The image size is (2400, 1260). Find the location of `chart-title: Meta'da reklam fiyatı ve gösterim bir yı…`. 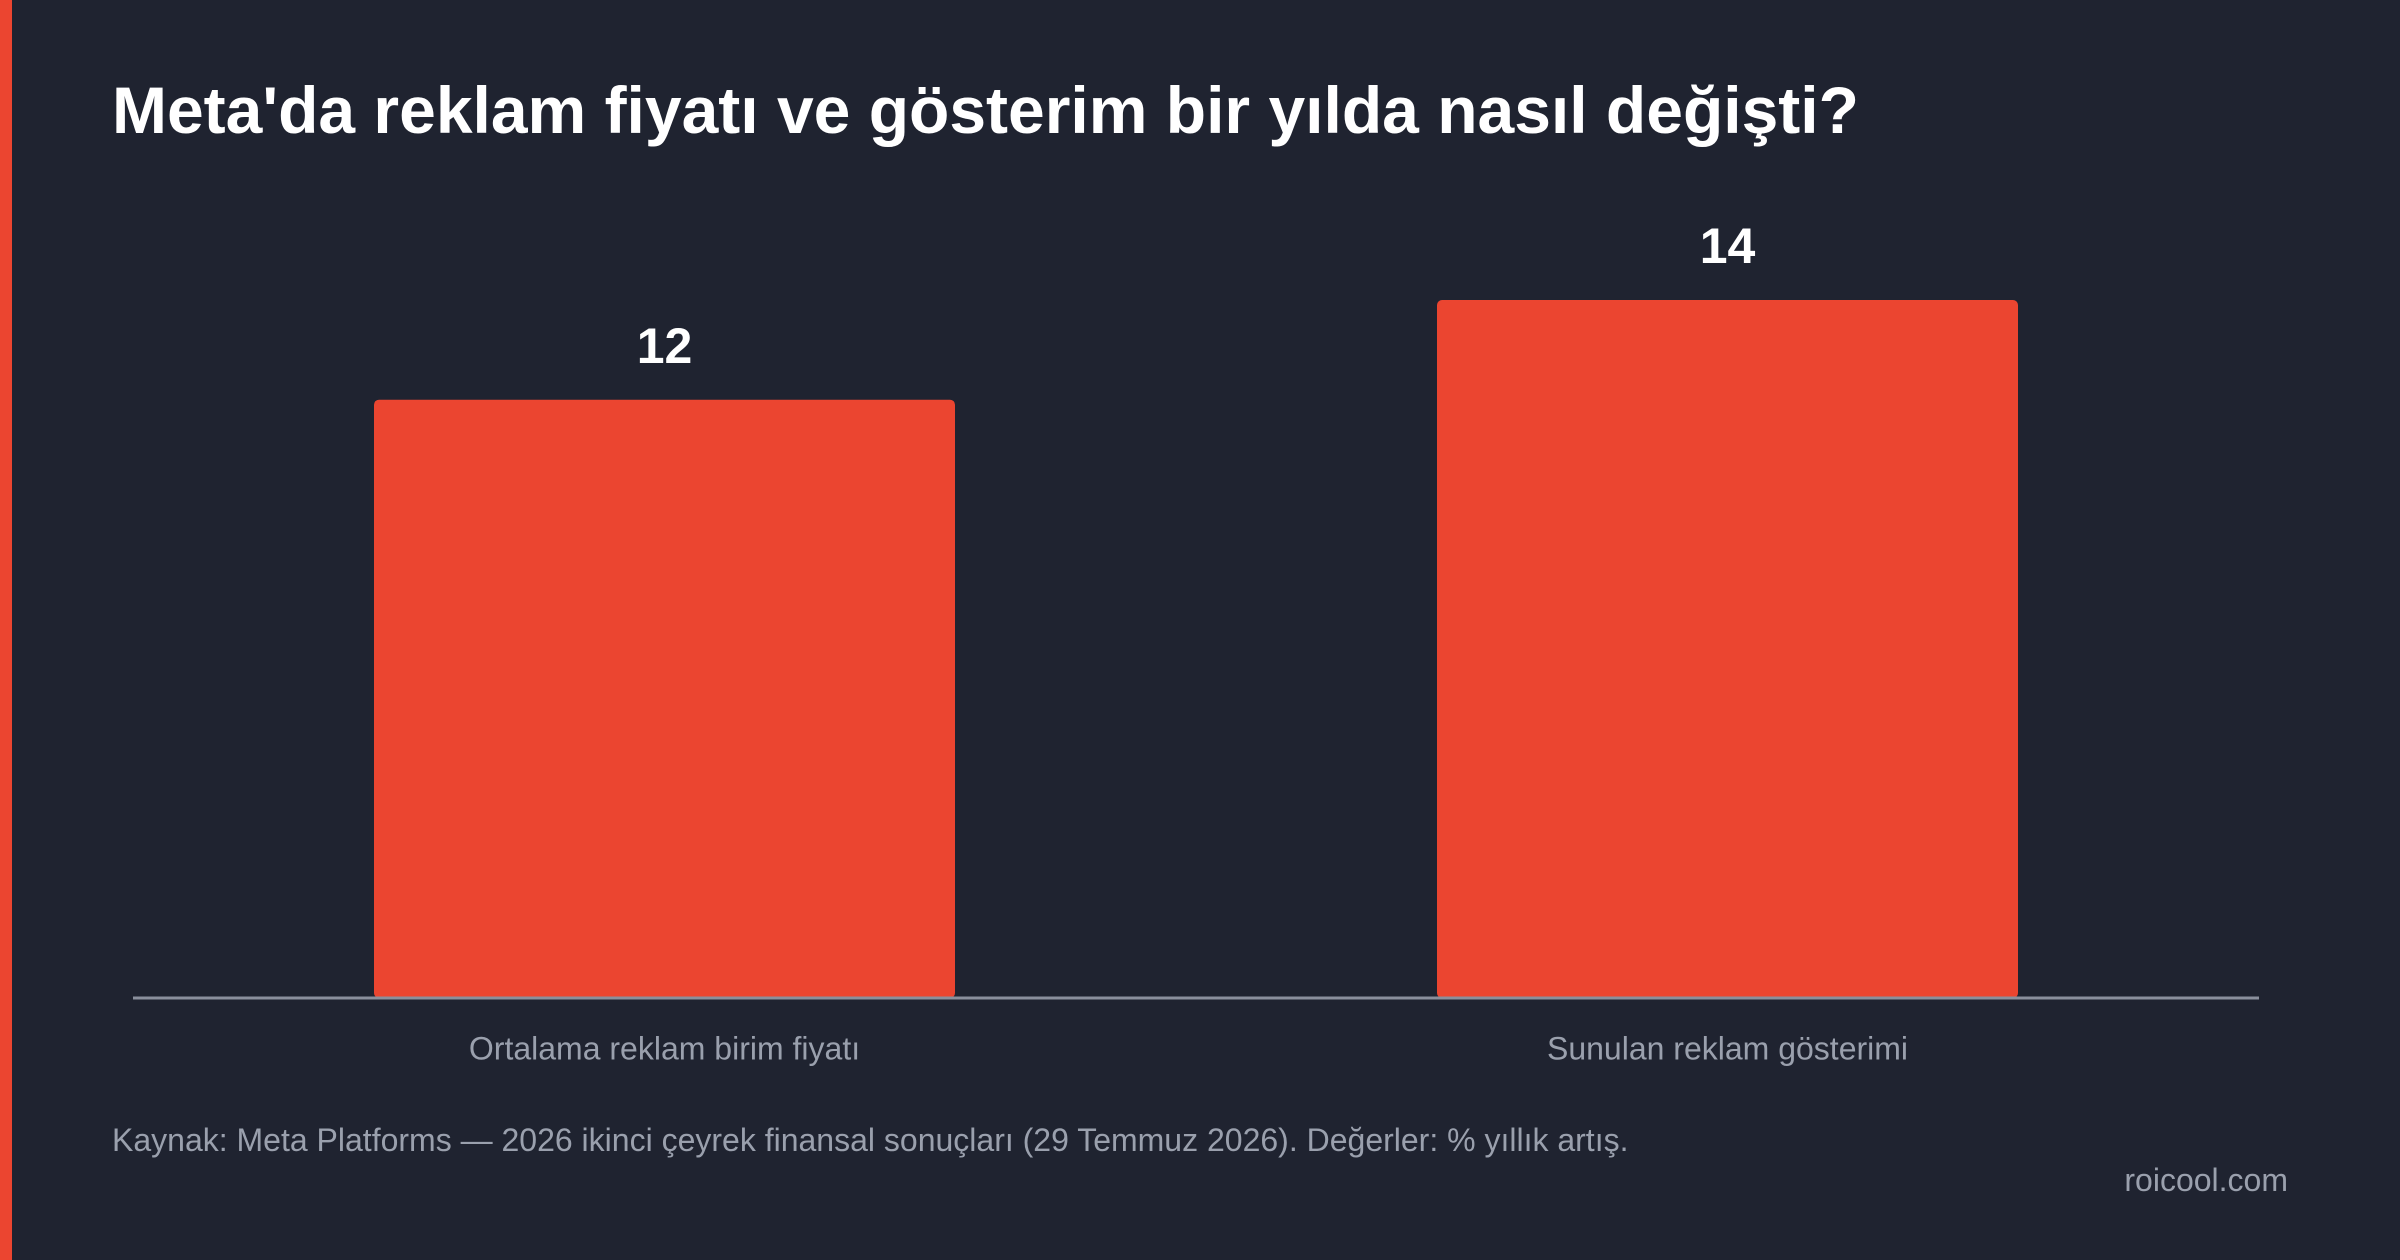

chart-title: Meta'da reklam fiyatı ve gösterim bir yı… is located at coordinates (985, 110).